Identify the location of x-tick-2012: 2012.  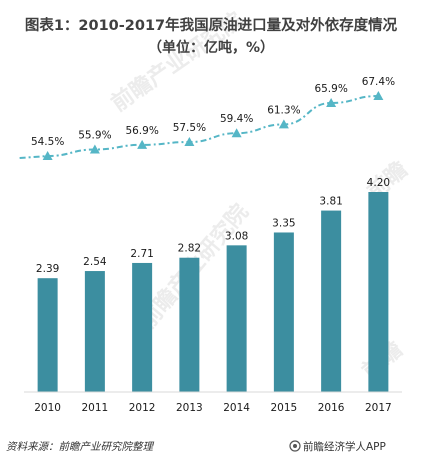
(142, 408).